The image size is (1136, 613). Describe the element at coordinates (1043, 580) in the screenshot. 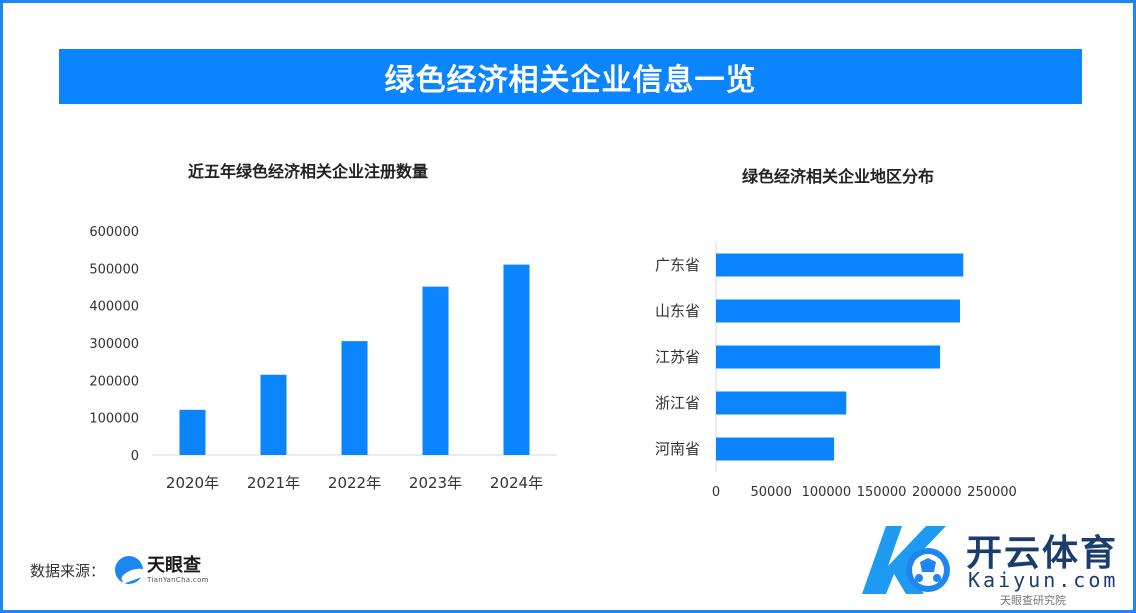

I see `watermark-en: Kaiyun.com` at that location.